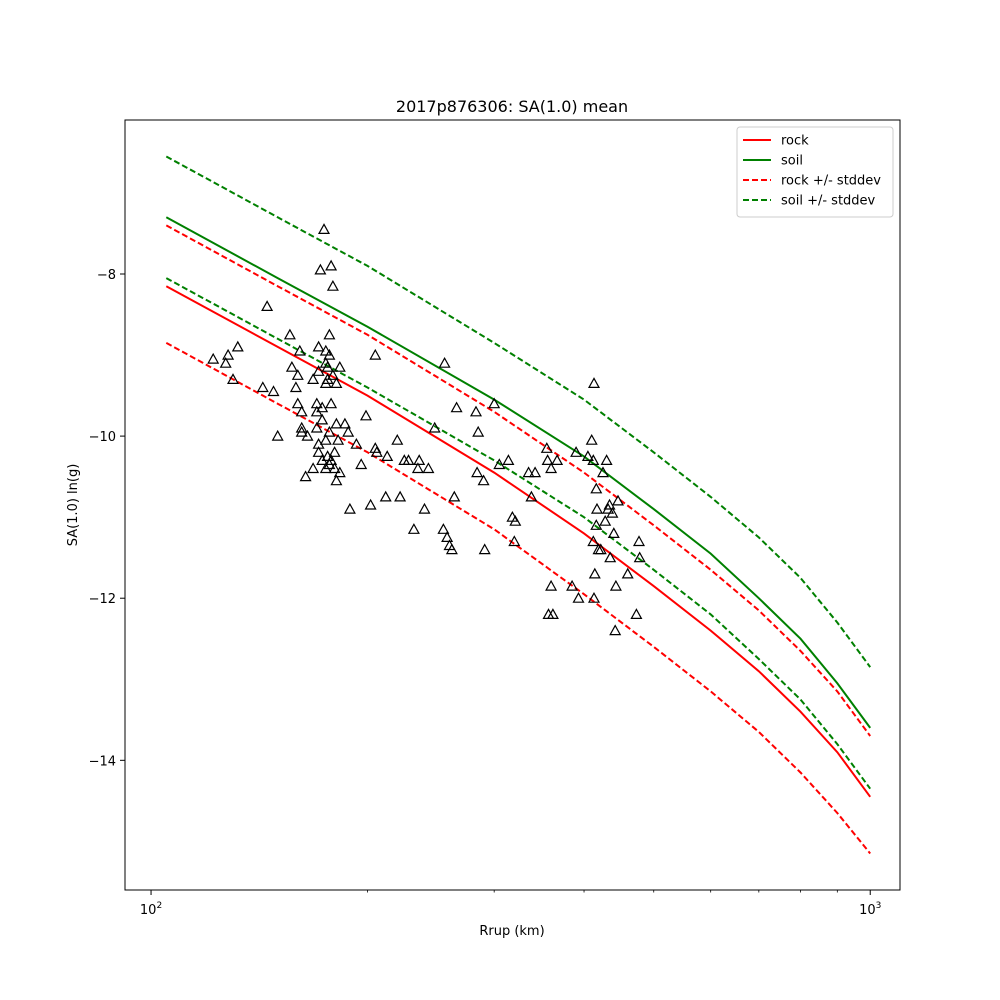  What do you see at coordinates (828, 201) in the screenshot?
I see `legend-label: soil +/- stddev` at bounding box center [828, 201].